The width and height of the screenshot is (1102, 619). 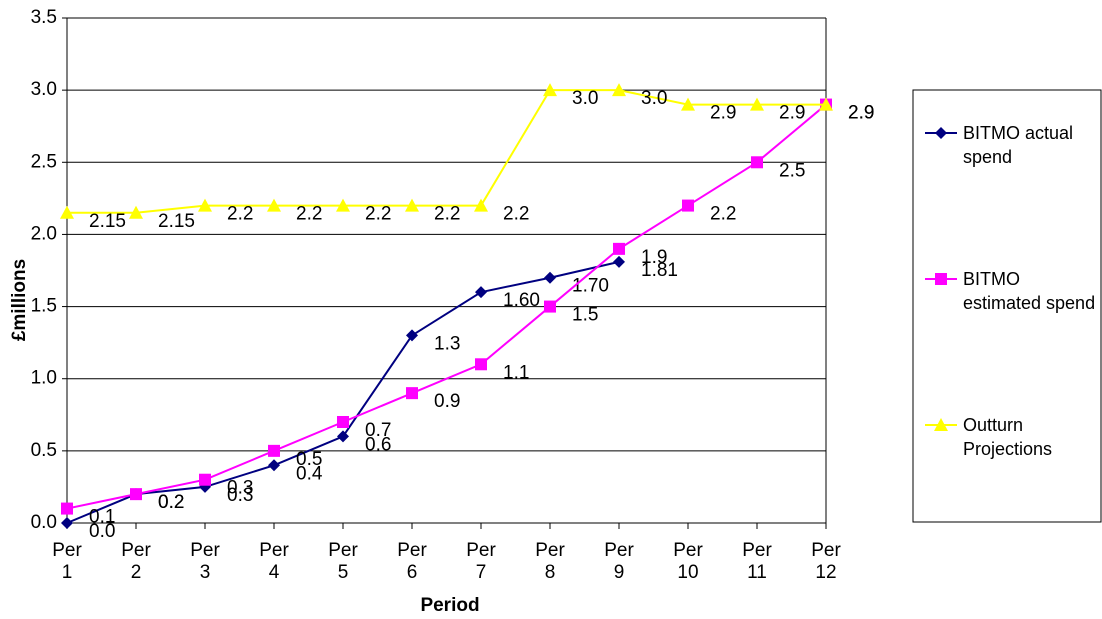 What do you see at coordinates (309, 473) in the screenshot?
I see `data-label: 0.4` at bounding box center [309, 473].